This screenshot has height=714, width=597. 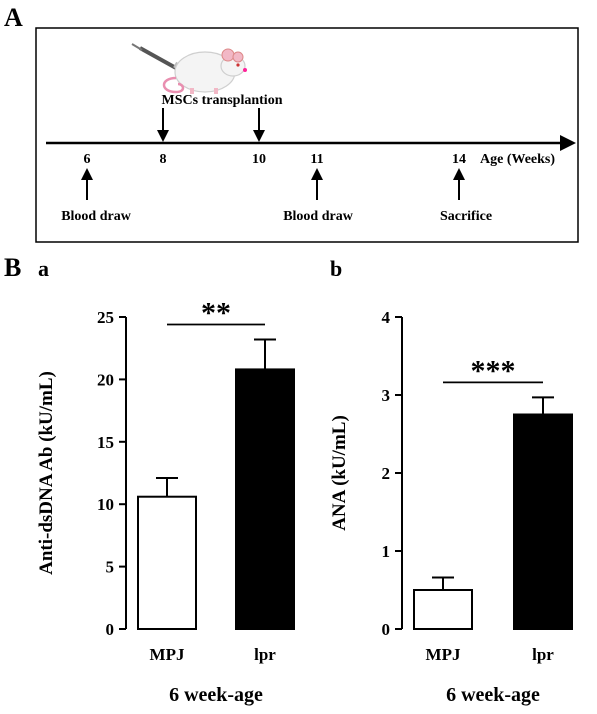 I want to click on y-tick-label: 25, so click(x=105, y=317).